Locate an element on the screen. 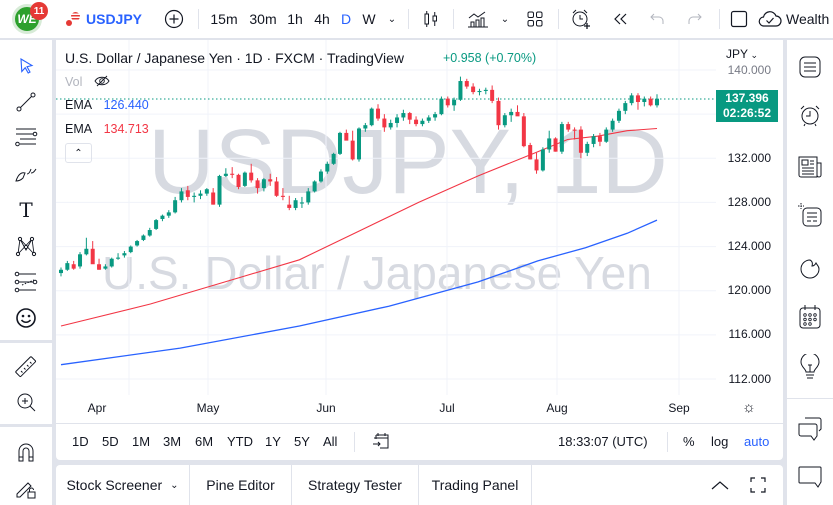 This screenshot has height=505, width=833. ruler-icon is located at coordinates (25, 366).